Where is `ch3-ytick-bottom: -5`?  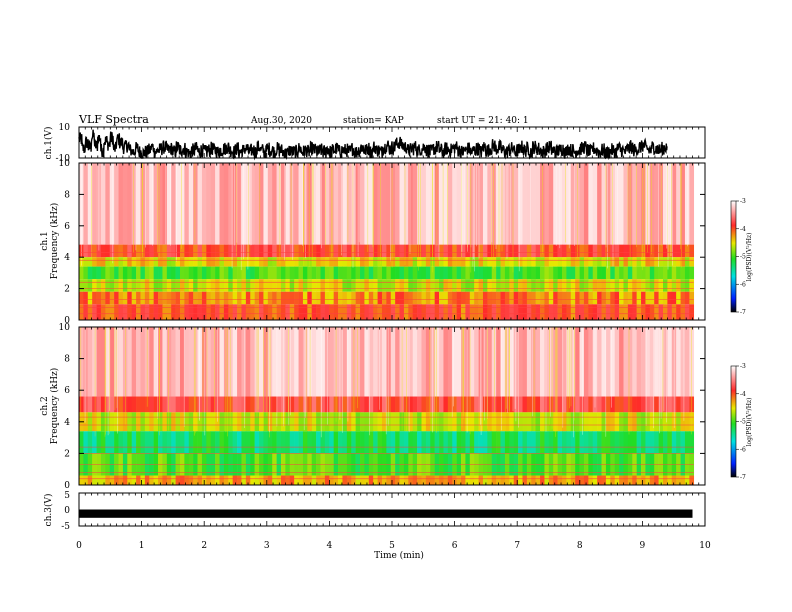
ch3-ytick-bottom: -5 is located at coordinates (65, 527).